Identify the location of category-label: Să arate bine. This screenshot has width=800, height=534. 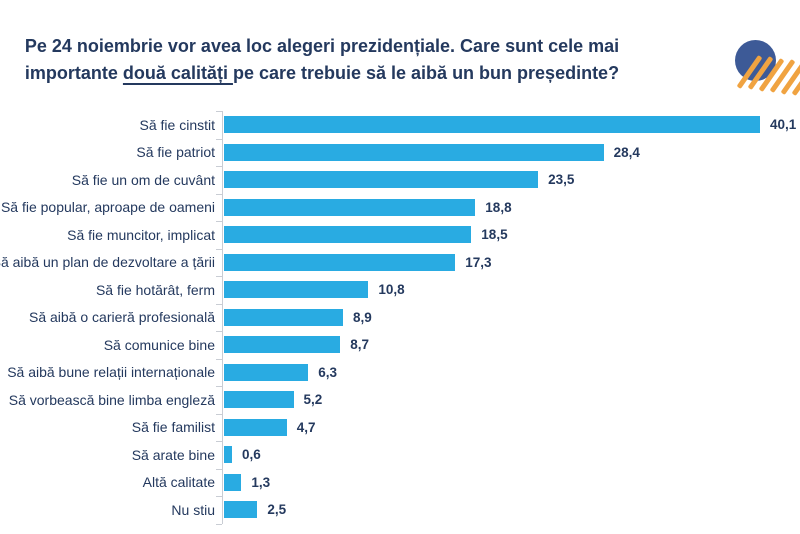
(173, 454).